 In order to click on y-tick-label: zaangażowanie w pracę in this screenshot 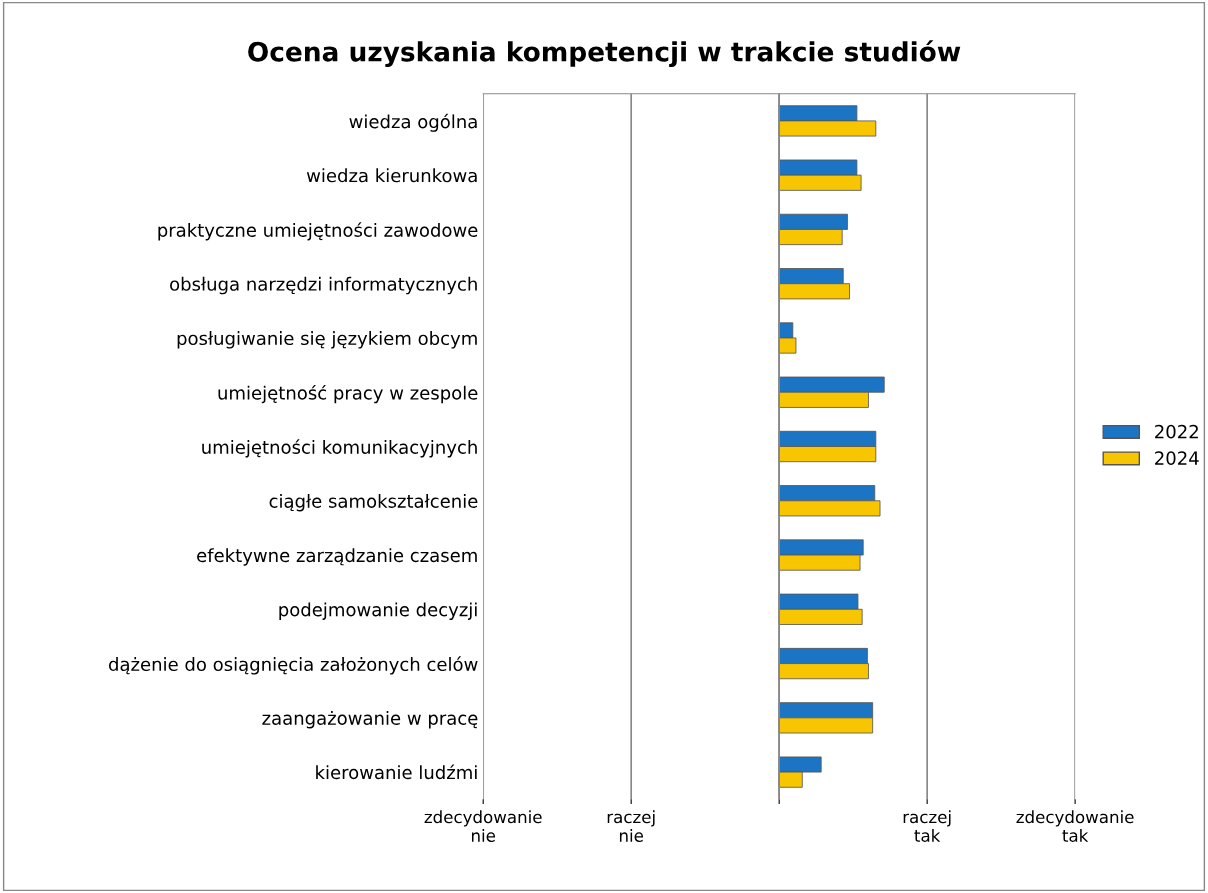, I will do `click(370, 719)`.